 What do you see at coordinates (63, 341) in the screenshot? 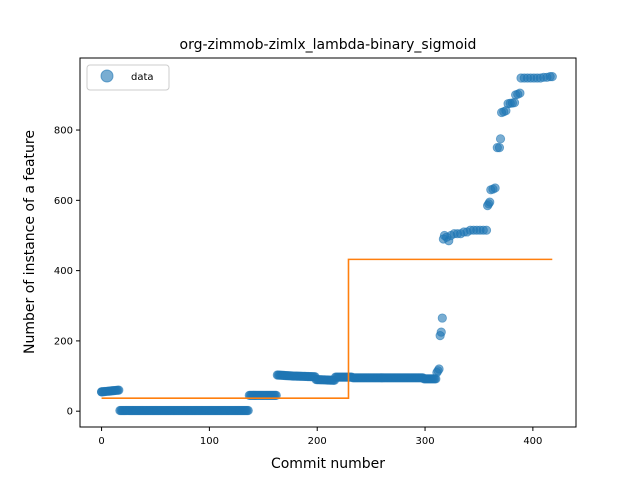
I see `y-tick-label: 200` at bounding box center [63, 341].